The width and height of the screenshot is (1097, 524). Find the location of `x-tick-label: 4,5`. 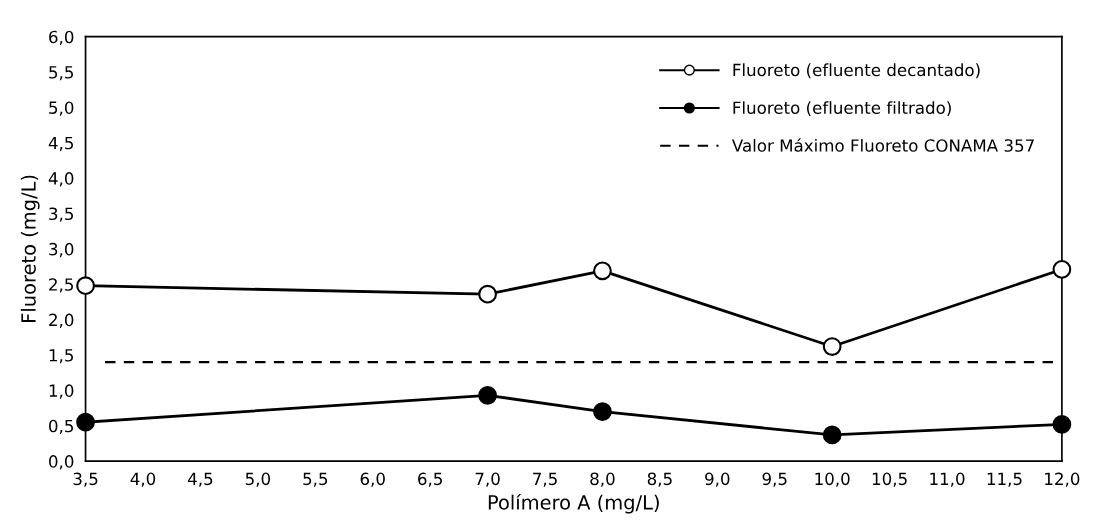

x-tick-label: 4,5 is located at coordinates (200, 479).